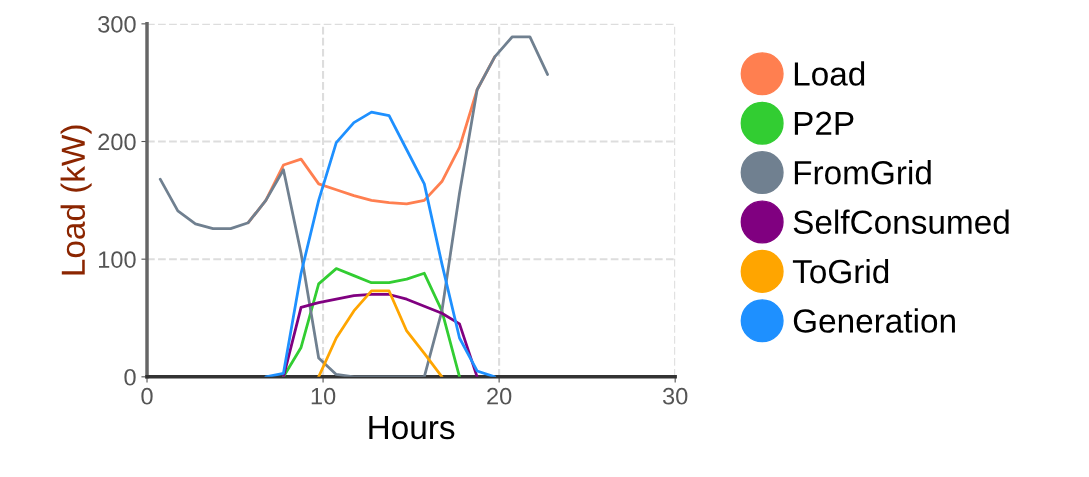 The image size is (1089, 477). Describe the element at coordinates (117, 259) in the screenshot. I see `y-tick-label: 100` at that location.